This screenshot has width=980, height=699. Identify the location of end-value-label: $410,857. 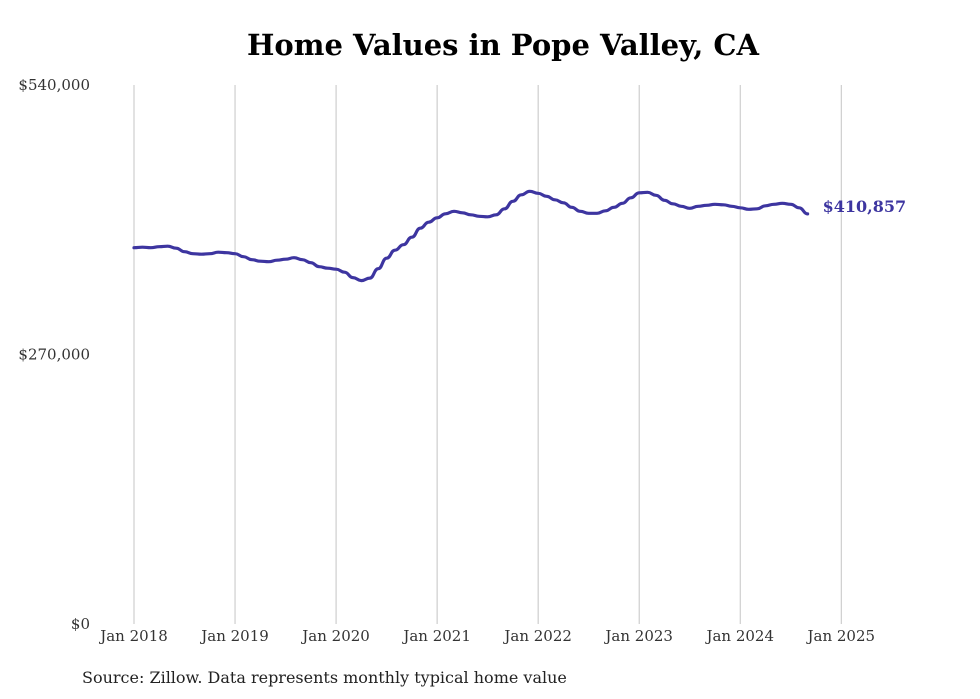
(865, 206).